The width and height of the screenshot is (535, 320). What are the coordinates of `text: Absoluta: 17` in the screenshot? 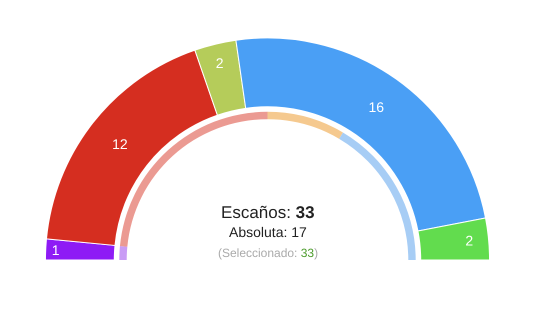 It's located at (268, 232).